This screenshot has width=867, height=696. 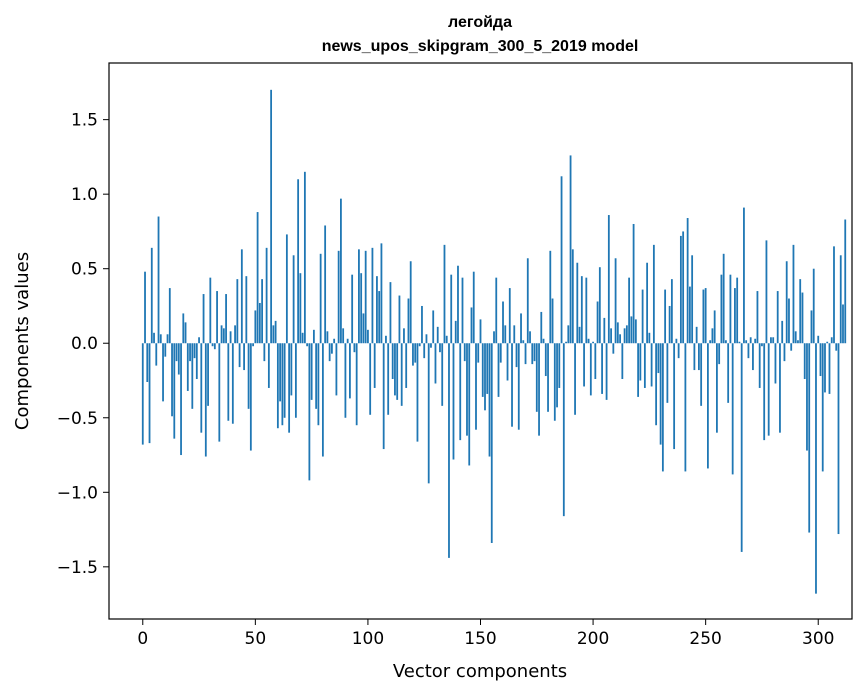 I want to click on x-tick-label: 300, so click(x=818, y=639).